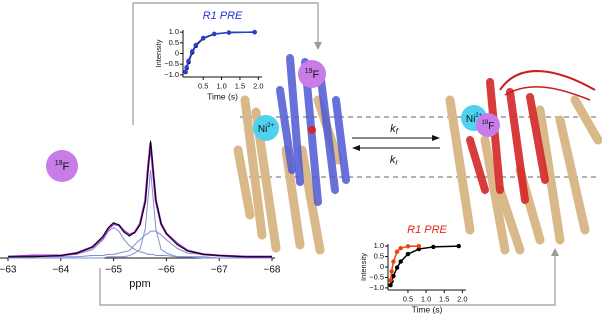  Describe the element at coordinates (291, 154) in the screenshot. I see `protein-structure-left` at that location.